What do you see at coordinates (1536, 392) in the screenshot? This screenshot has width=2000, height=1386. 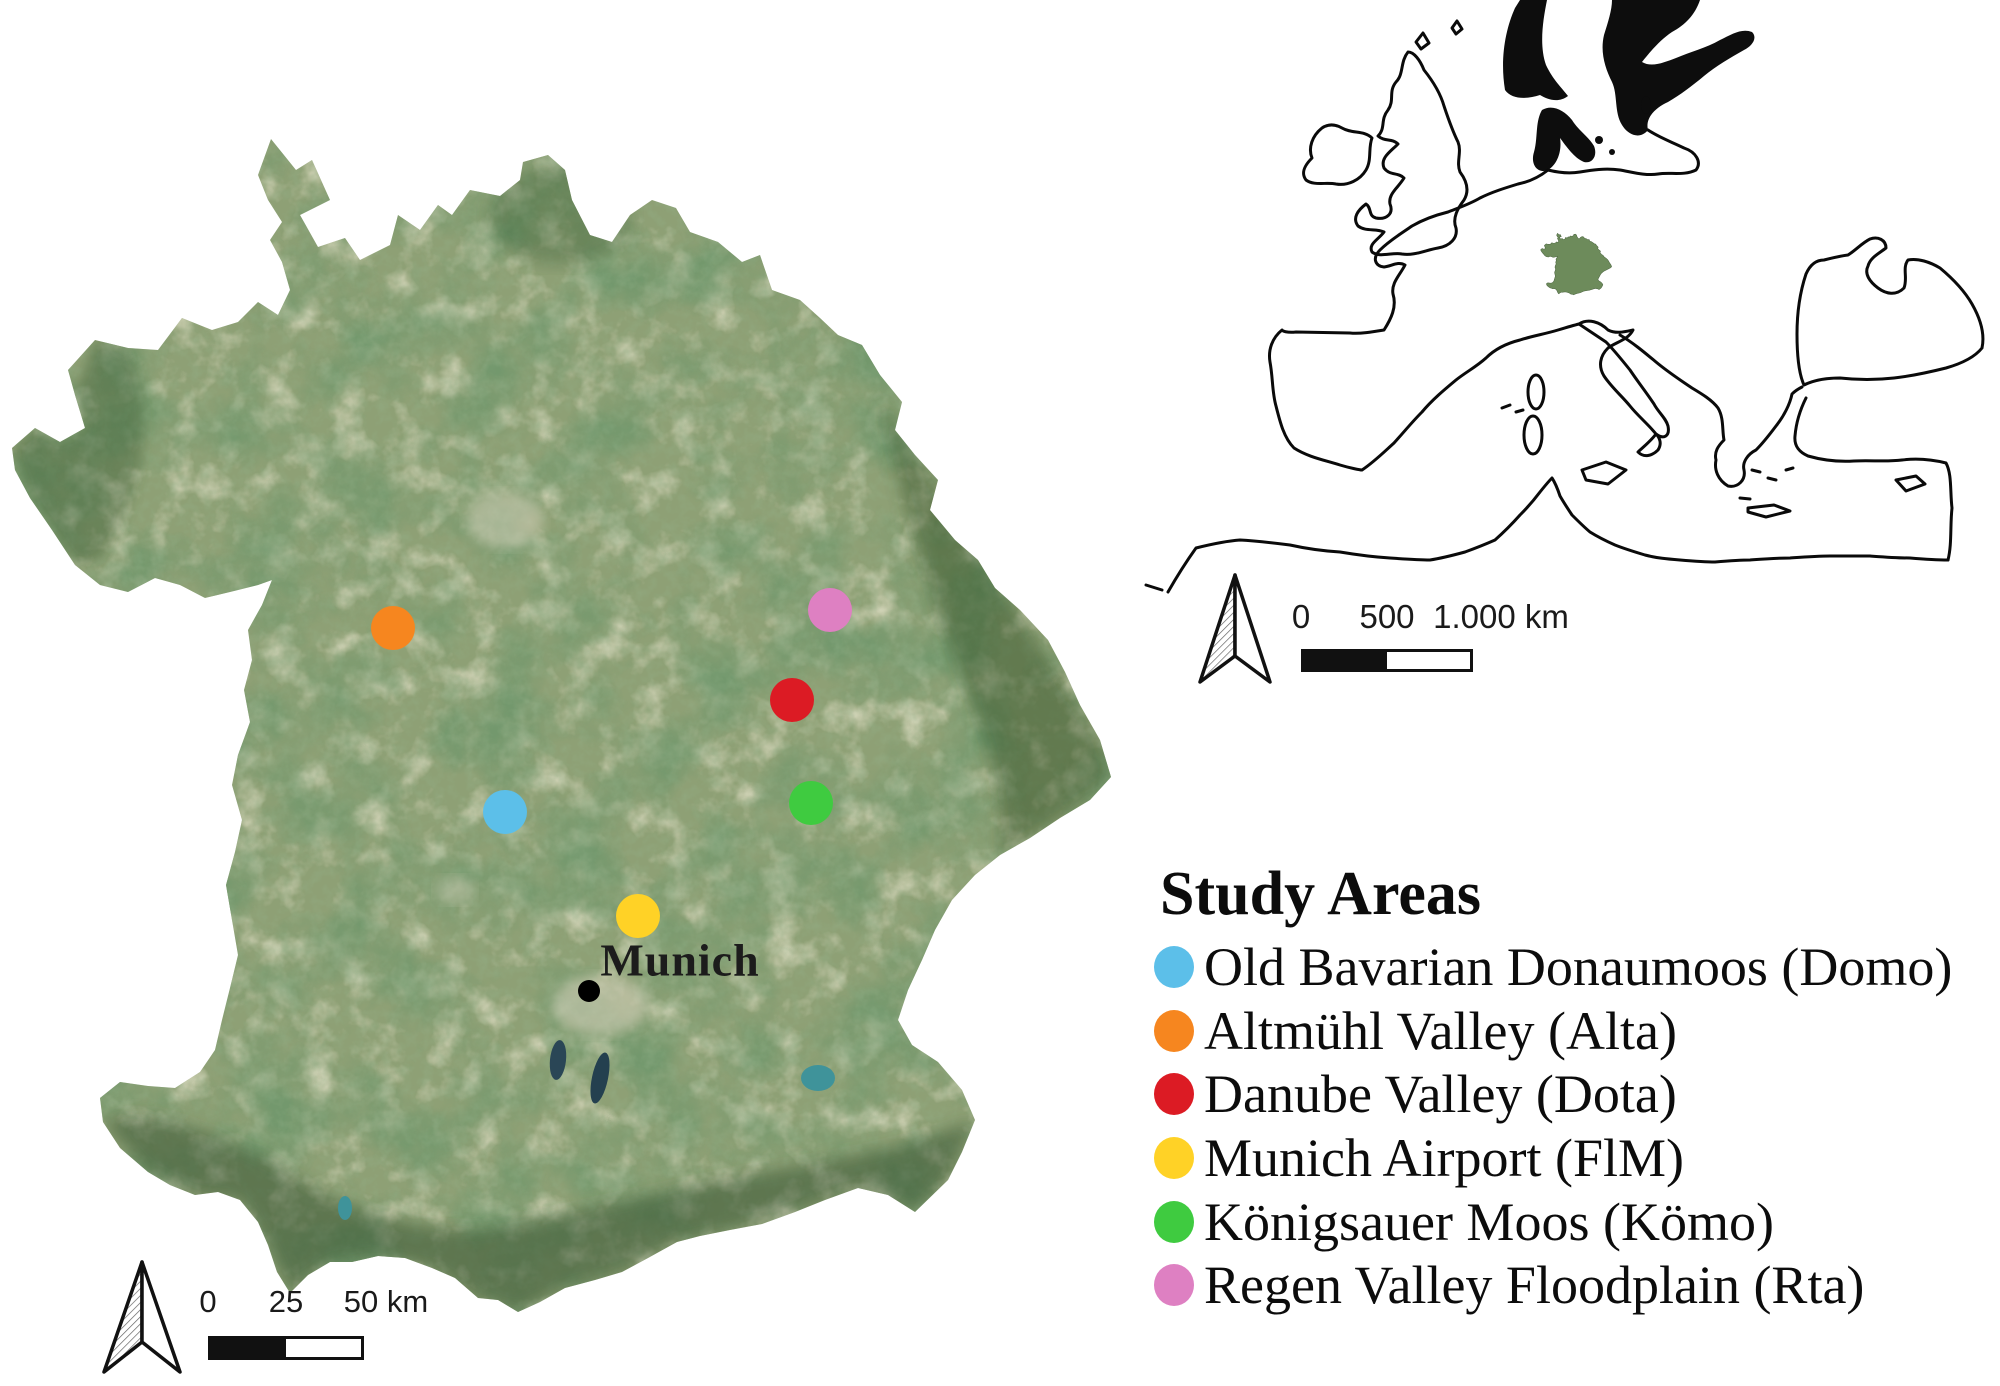 I see `corsica-outline` at bounding box center [1536, 392].